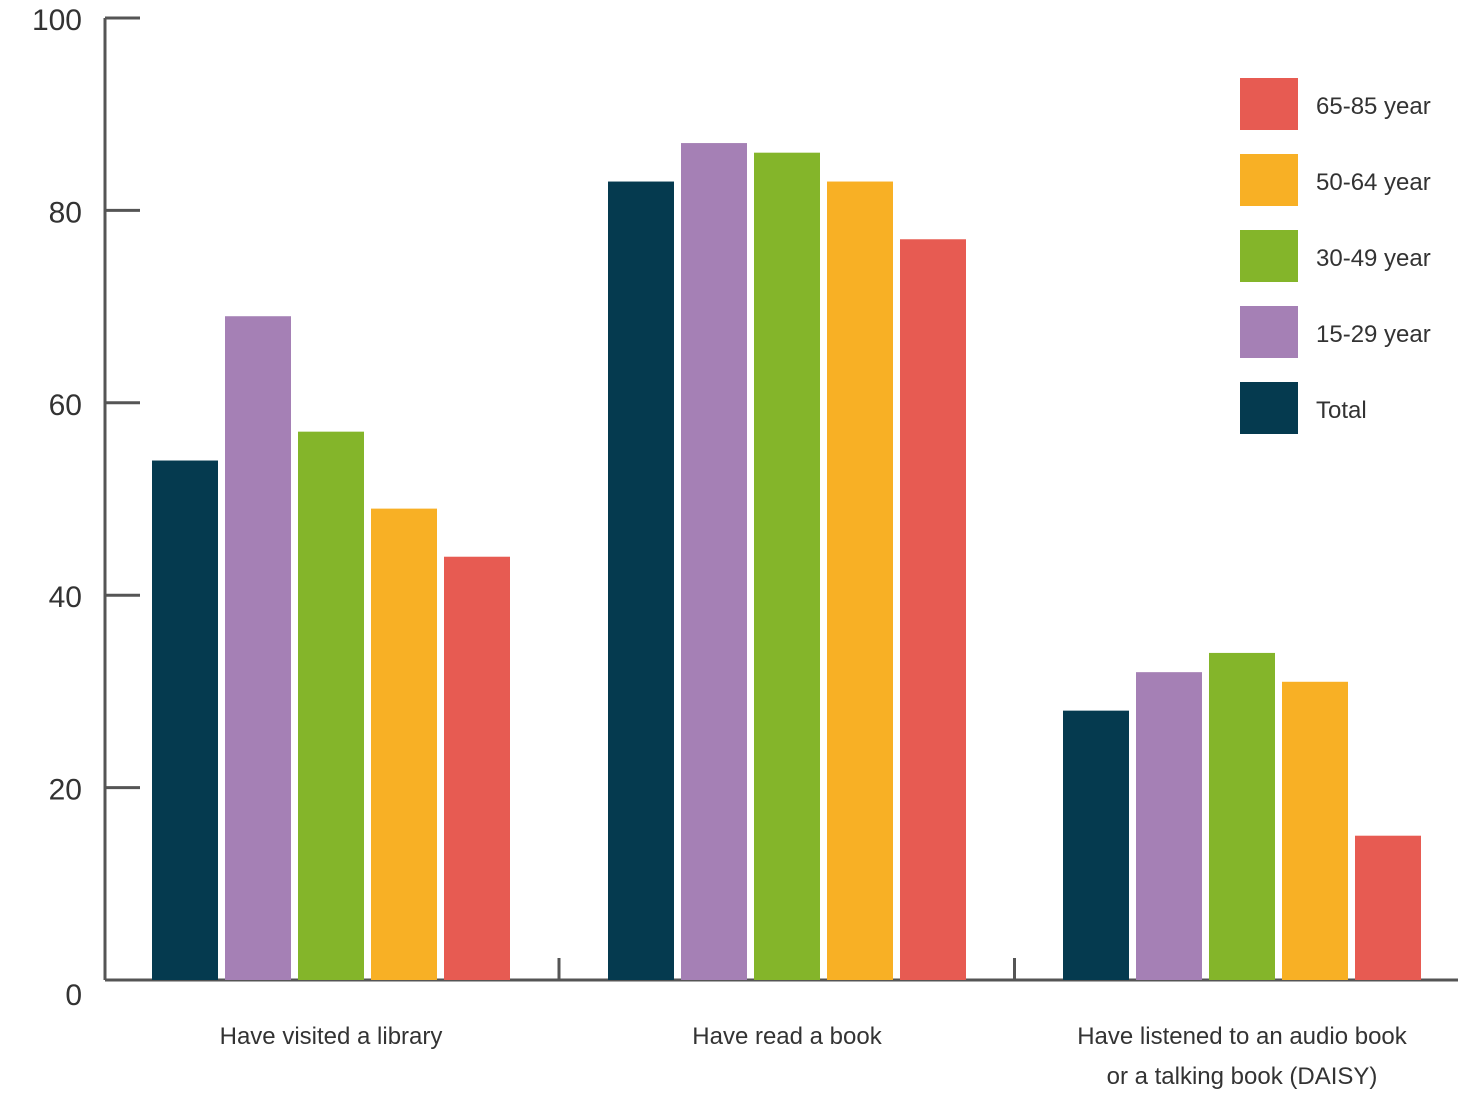 This screenshot has width=1460, height=1094. Describe the element at coordinates (1373, 334) in the screenshot. I see `legend-label: 15-29 year` at that location.